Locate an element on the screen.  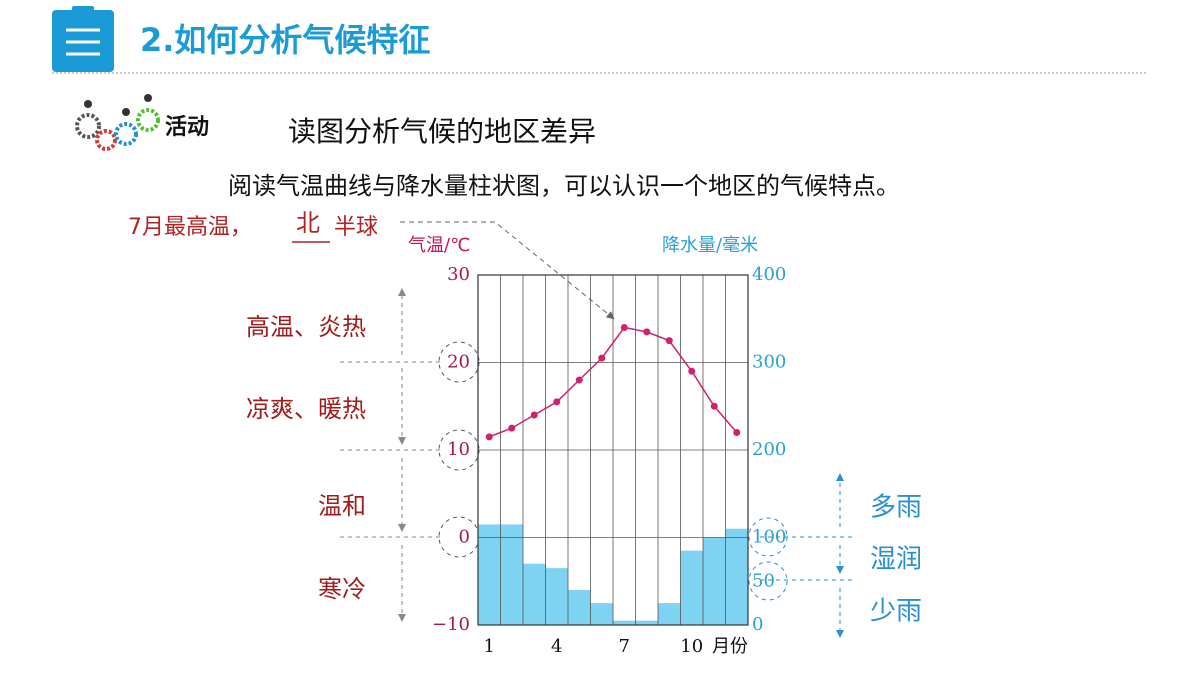
y-tick-label: 10 is located at coordinates (458, 449).